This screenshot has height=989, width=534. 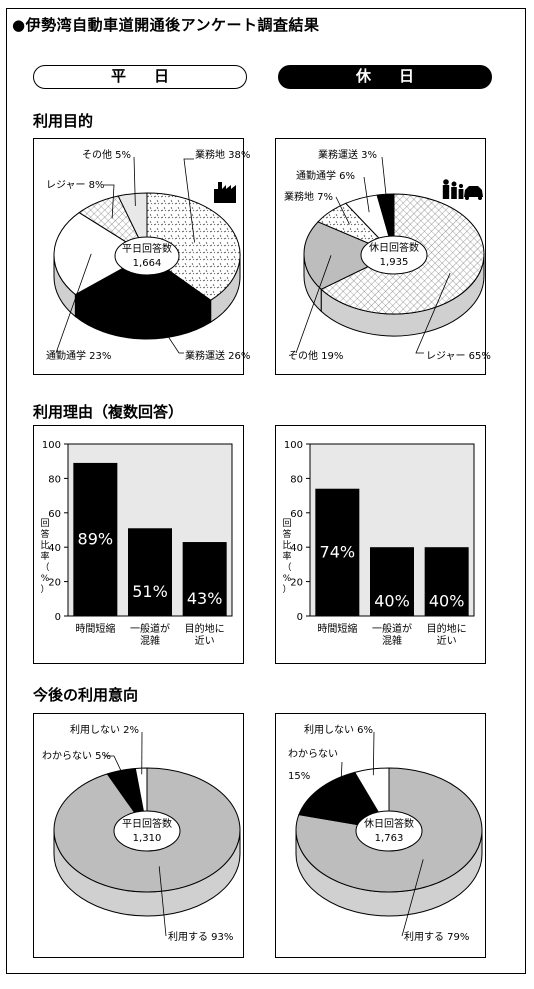 I want to click on pie-center-value: 1,664, so click(x=147, y=263).